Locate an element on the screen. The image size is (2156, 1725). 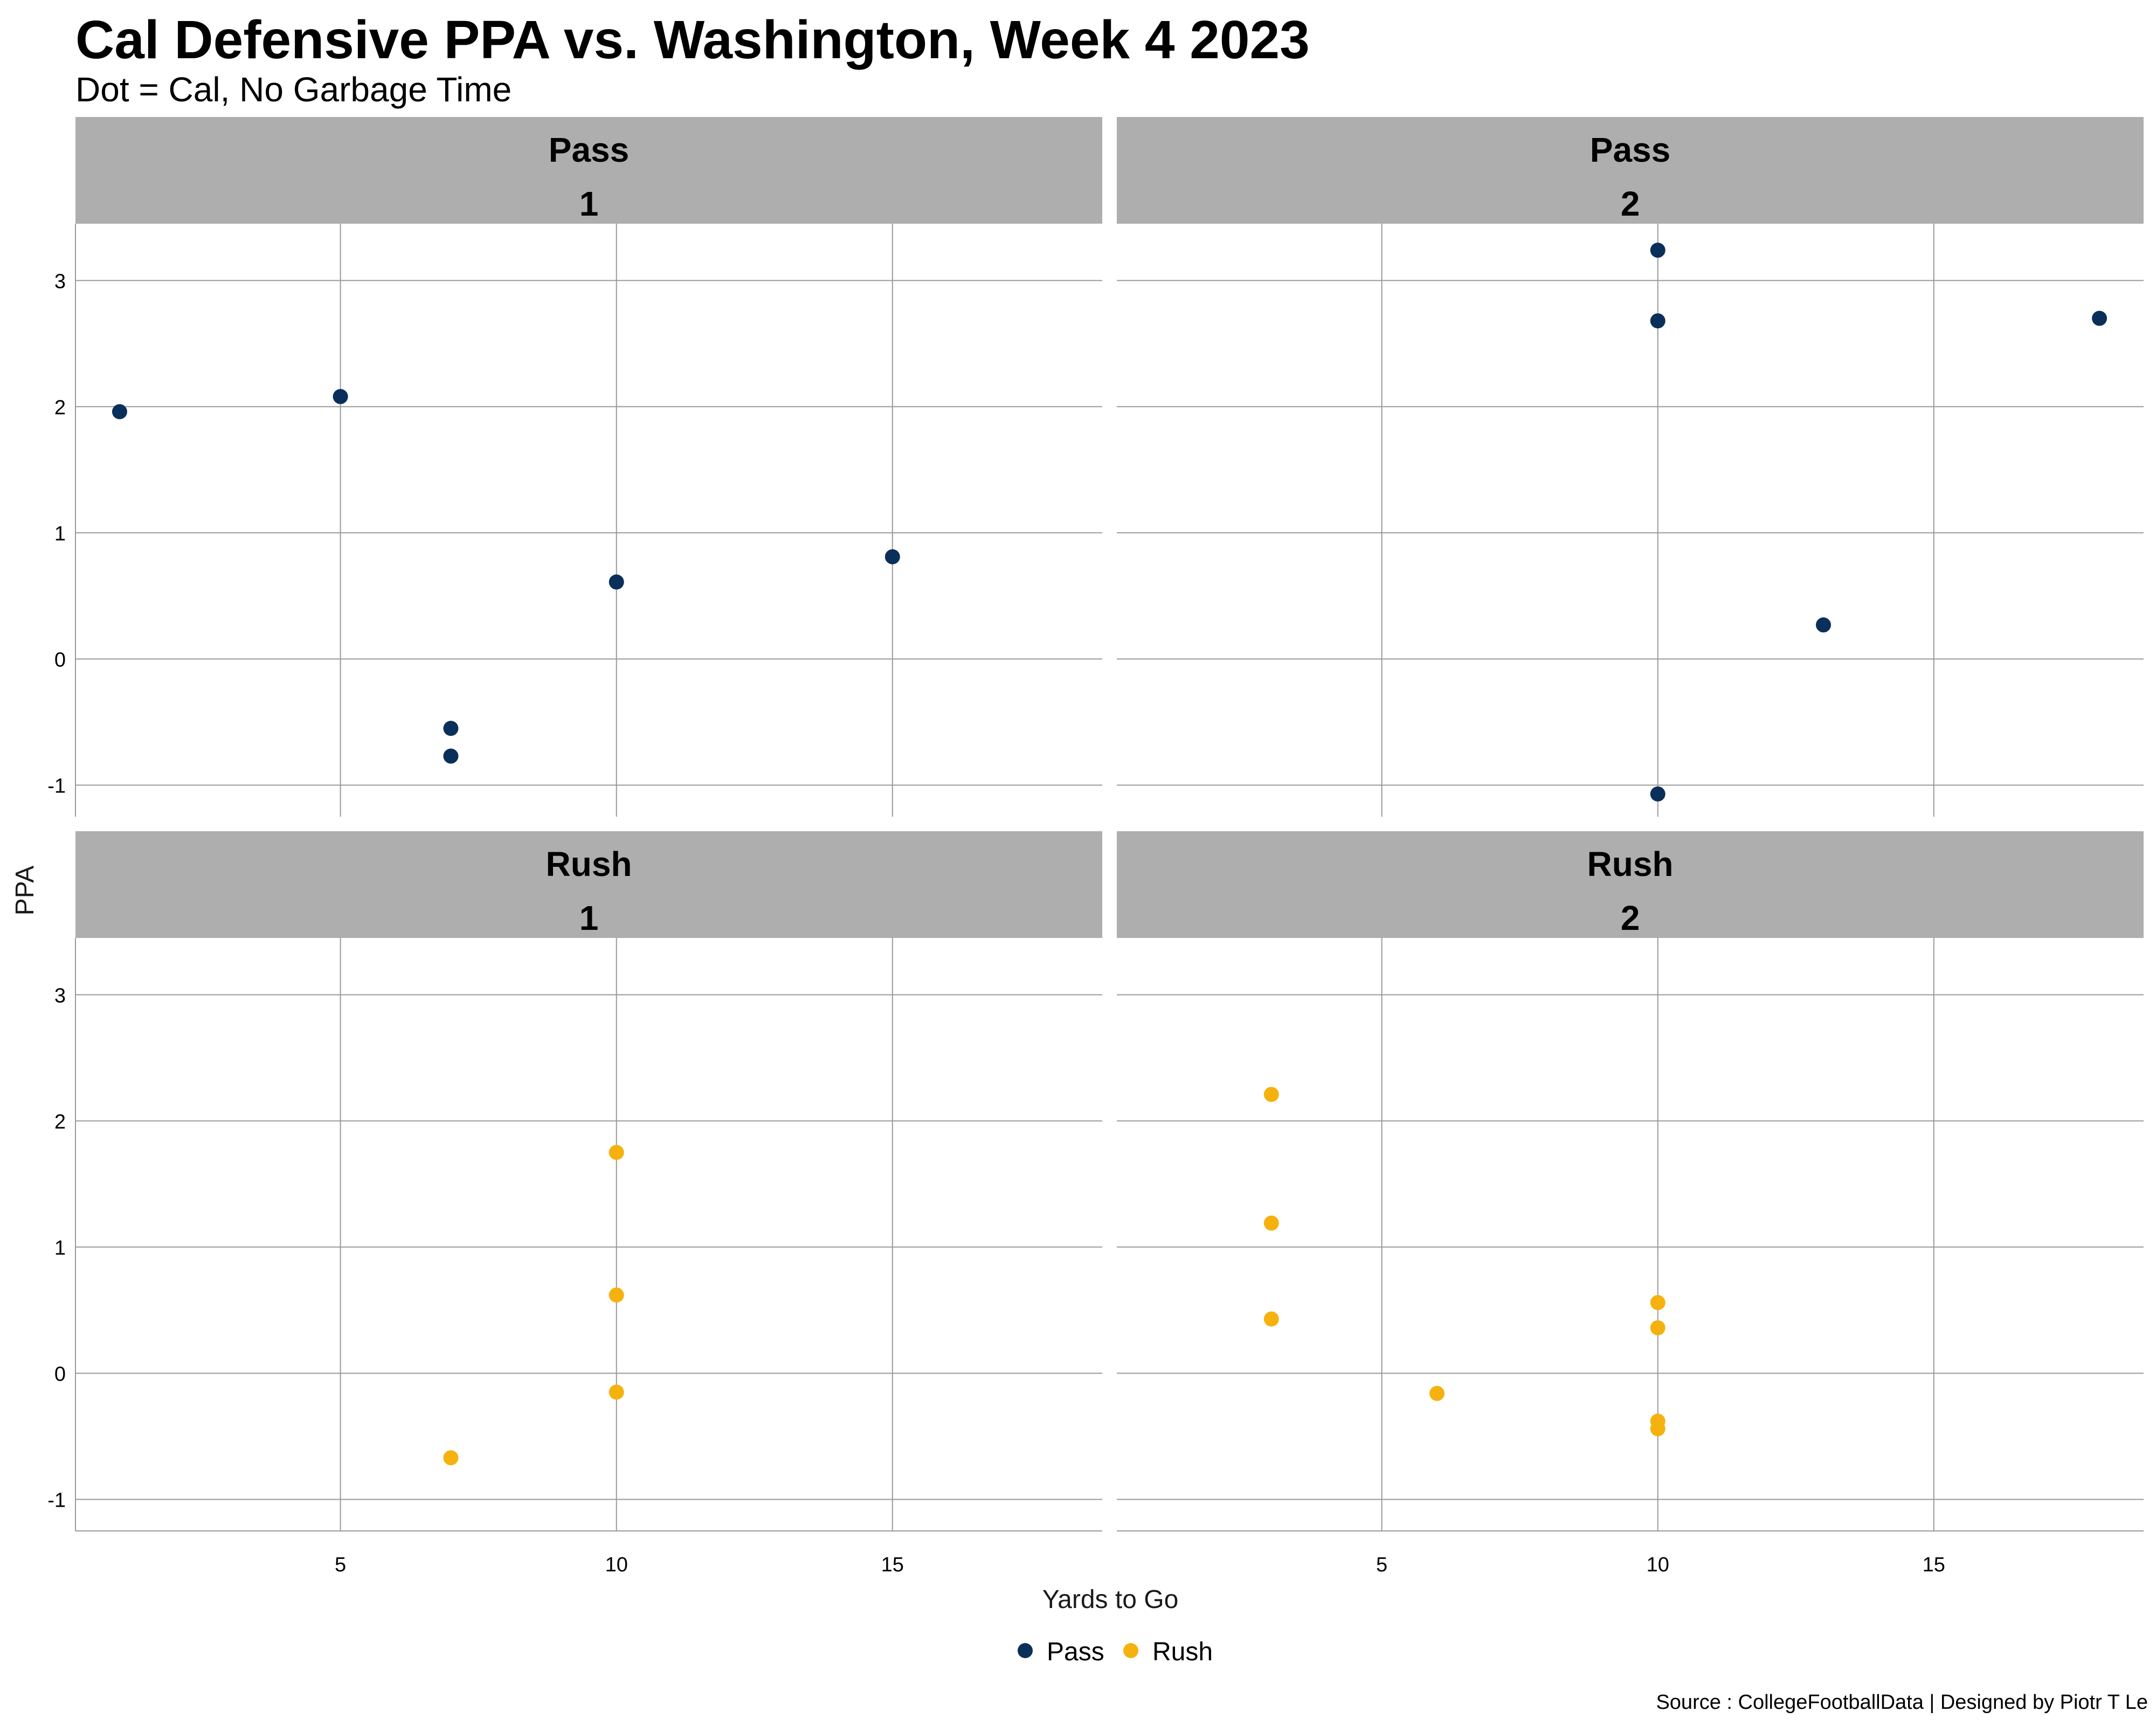
x-axis-title: Yards to Go is located at coordinates (1110, 1599).